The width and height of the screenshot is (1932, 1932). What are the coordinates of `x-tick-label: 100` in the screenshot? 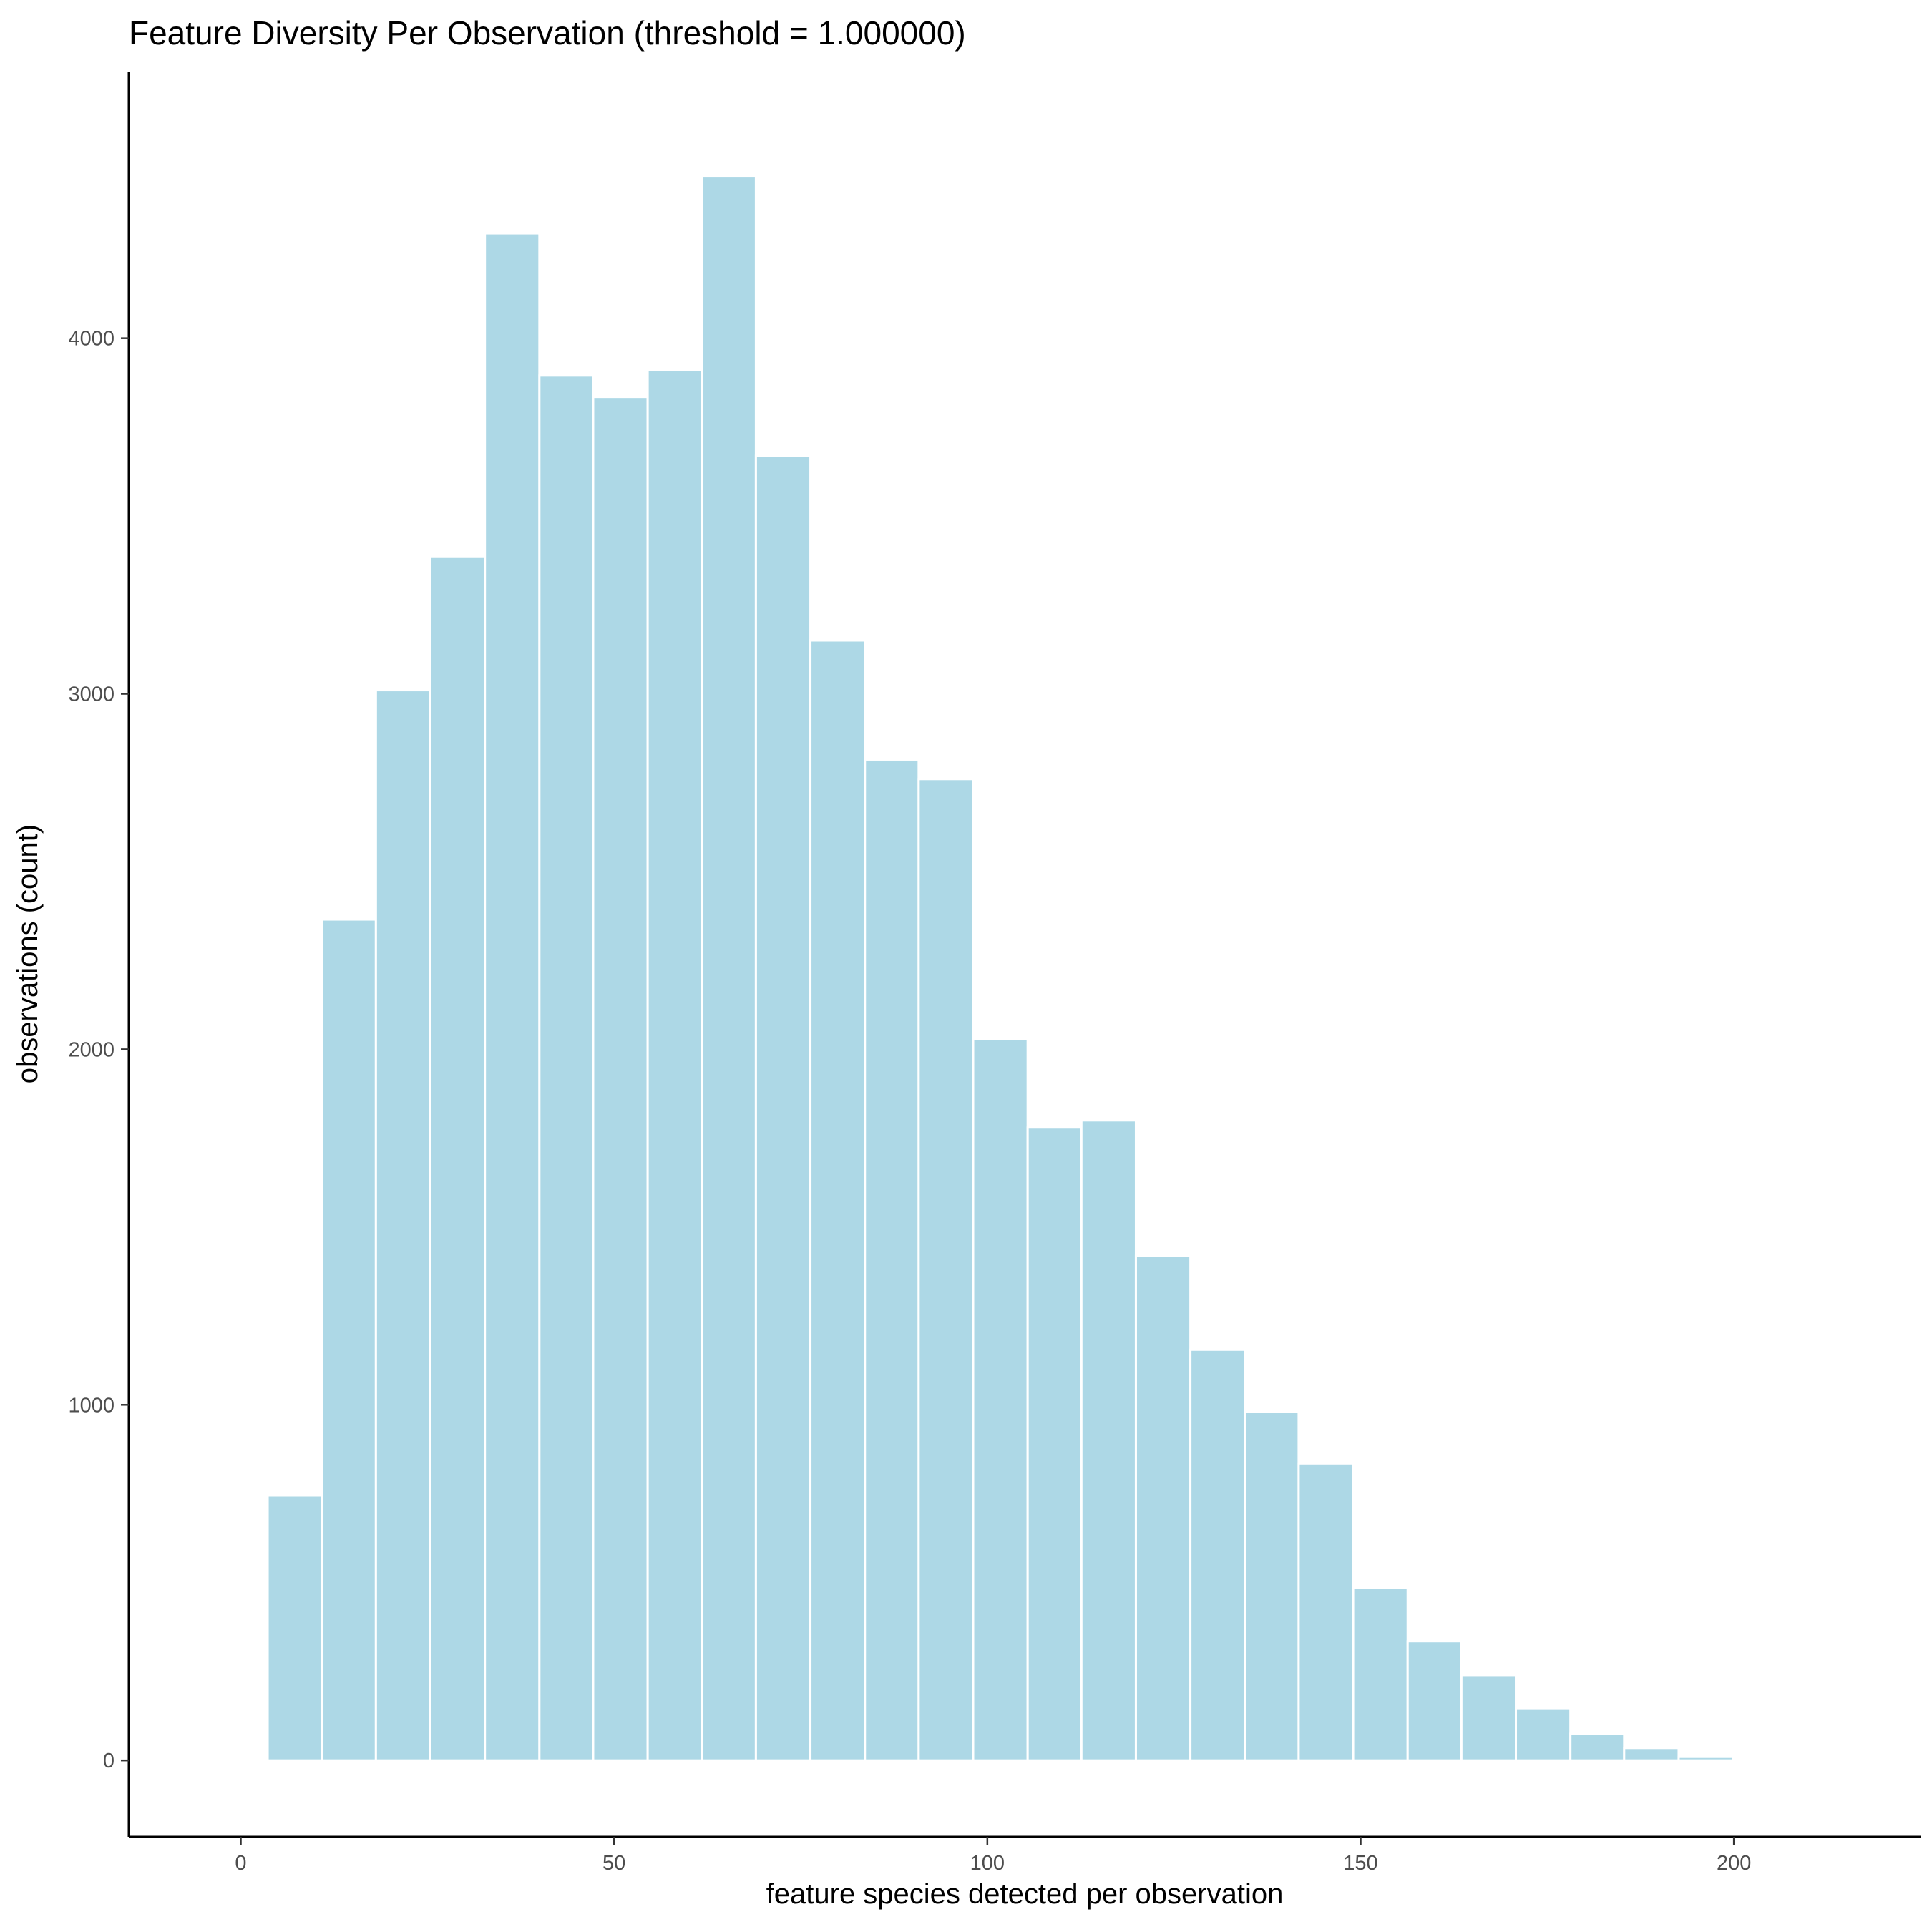 It's located at (987, 1864).